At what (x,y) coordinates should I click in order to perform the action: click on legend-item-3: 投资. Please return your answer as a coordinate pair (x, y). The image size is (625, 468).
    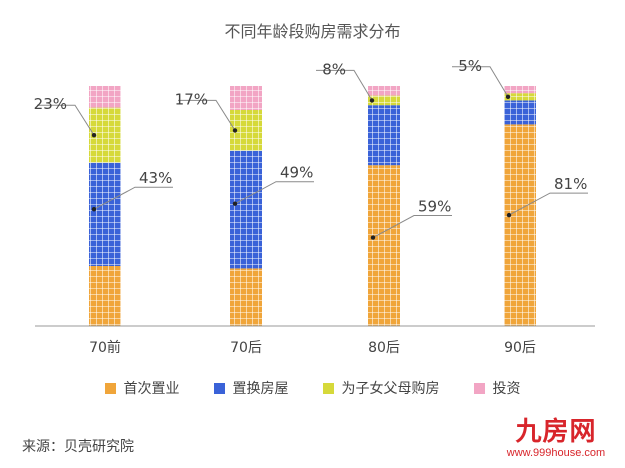
    Looking at the image, I should click on (497, 388).